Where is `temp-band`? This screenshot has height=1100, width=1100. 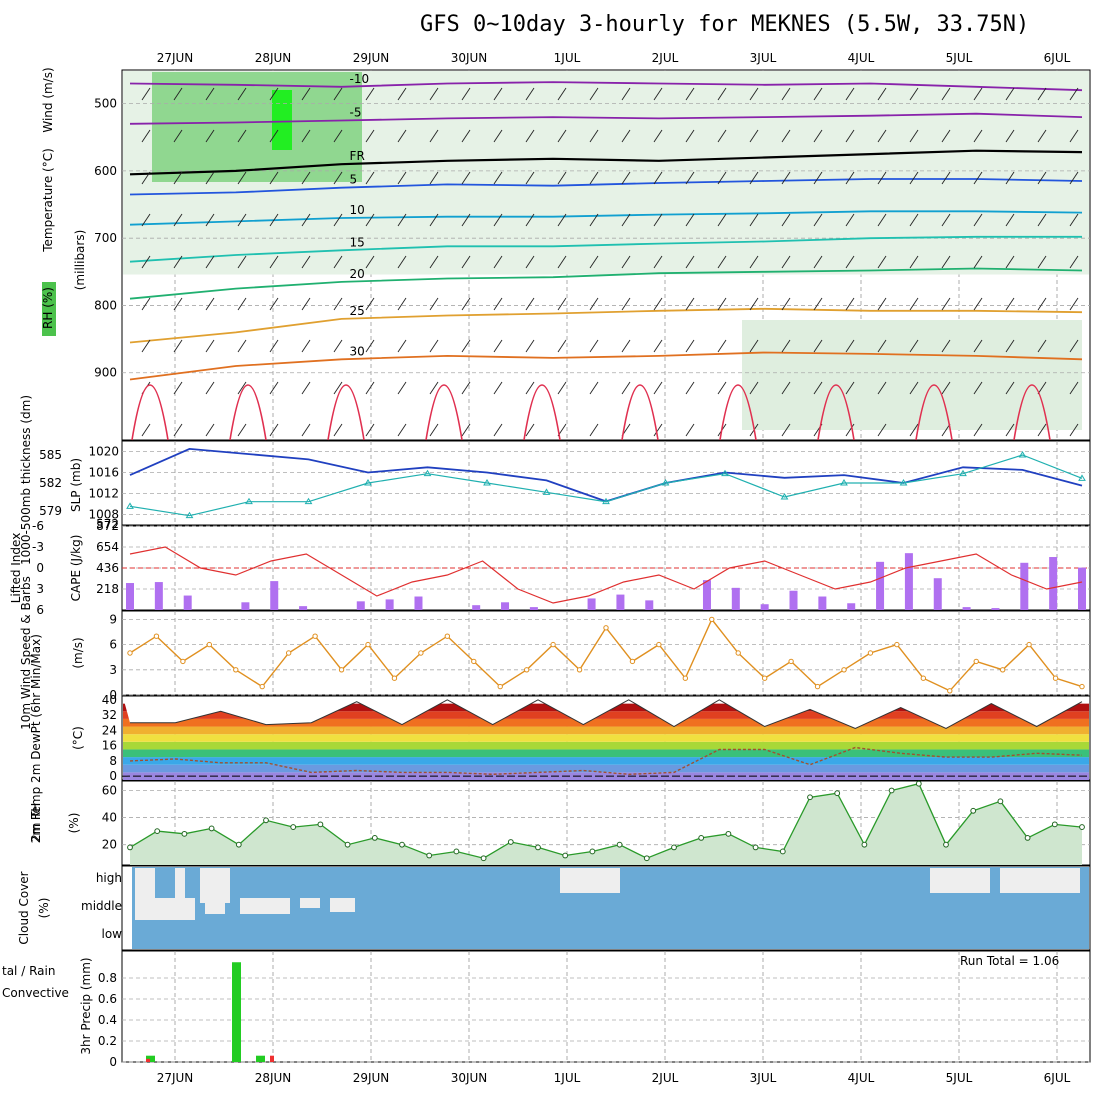
temp-band is located at coordinates (606, 738).